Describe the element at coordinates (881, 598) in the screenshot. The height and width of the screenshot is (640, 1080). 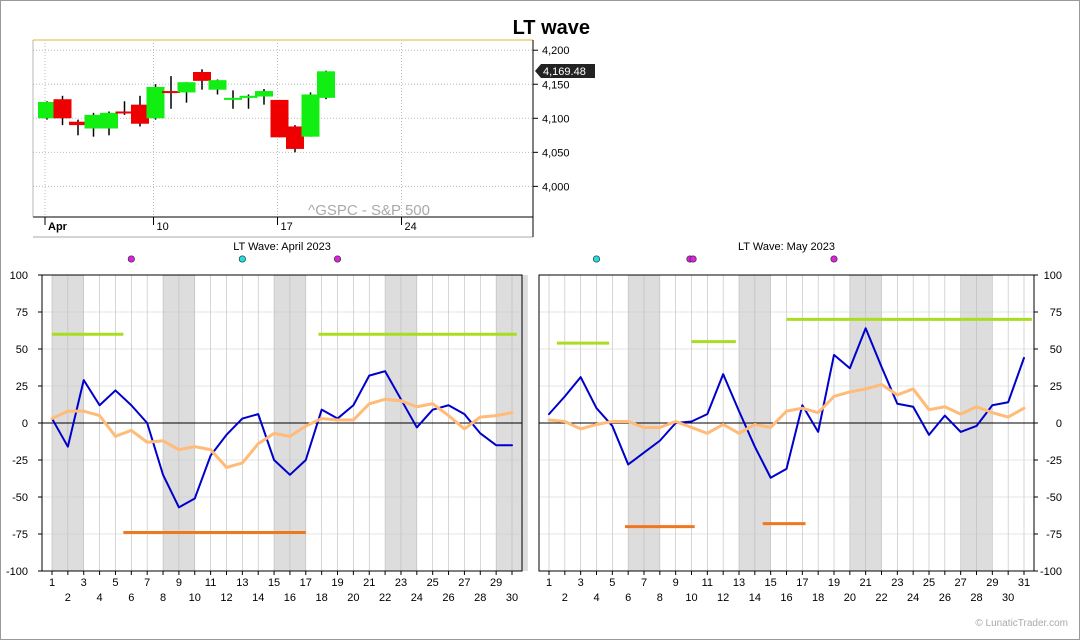
I see `xtick-label: 22` at that location.